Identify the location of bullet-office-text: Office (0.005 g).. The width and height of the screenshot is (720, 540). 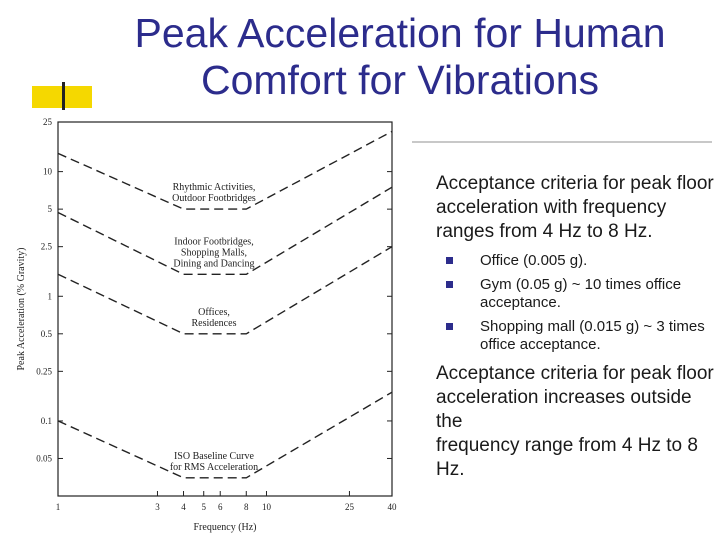
(534, 260).